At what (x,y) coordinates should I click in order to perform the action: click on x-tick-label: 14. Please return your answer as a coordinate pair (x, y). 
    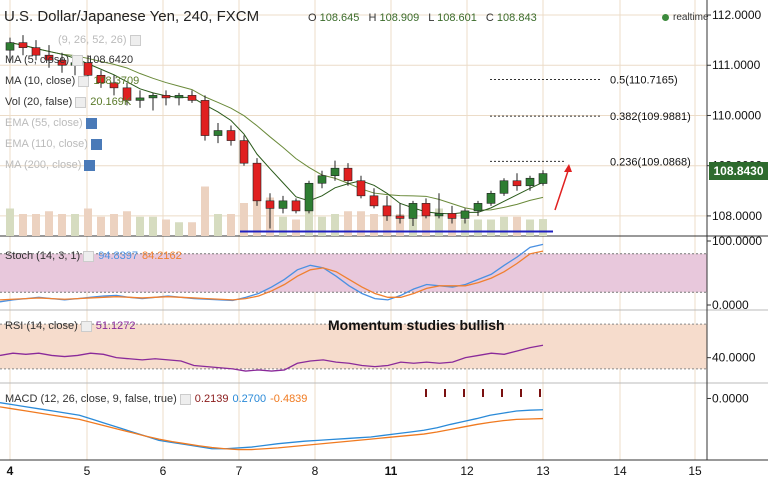
    Looking at the image, I should click on (620, 471).